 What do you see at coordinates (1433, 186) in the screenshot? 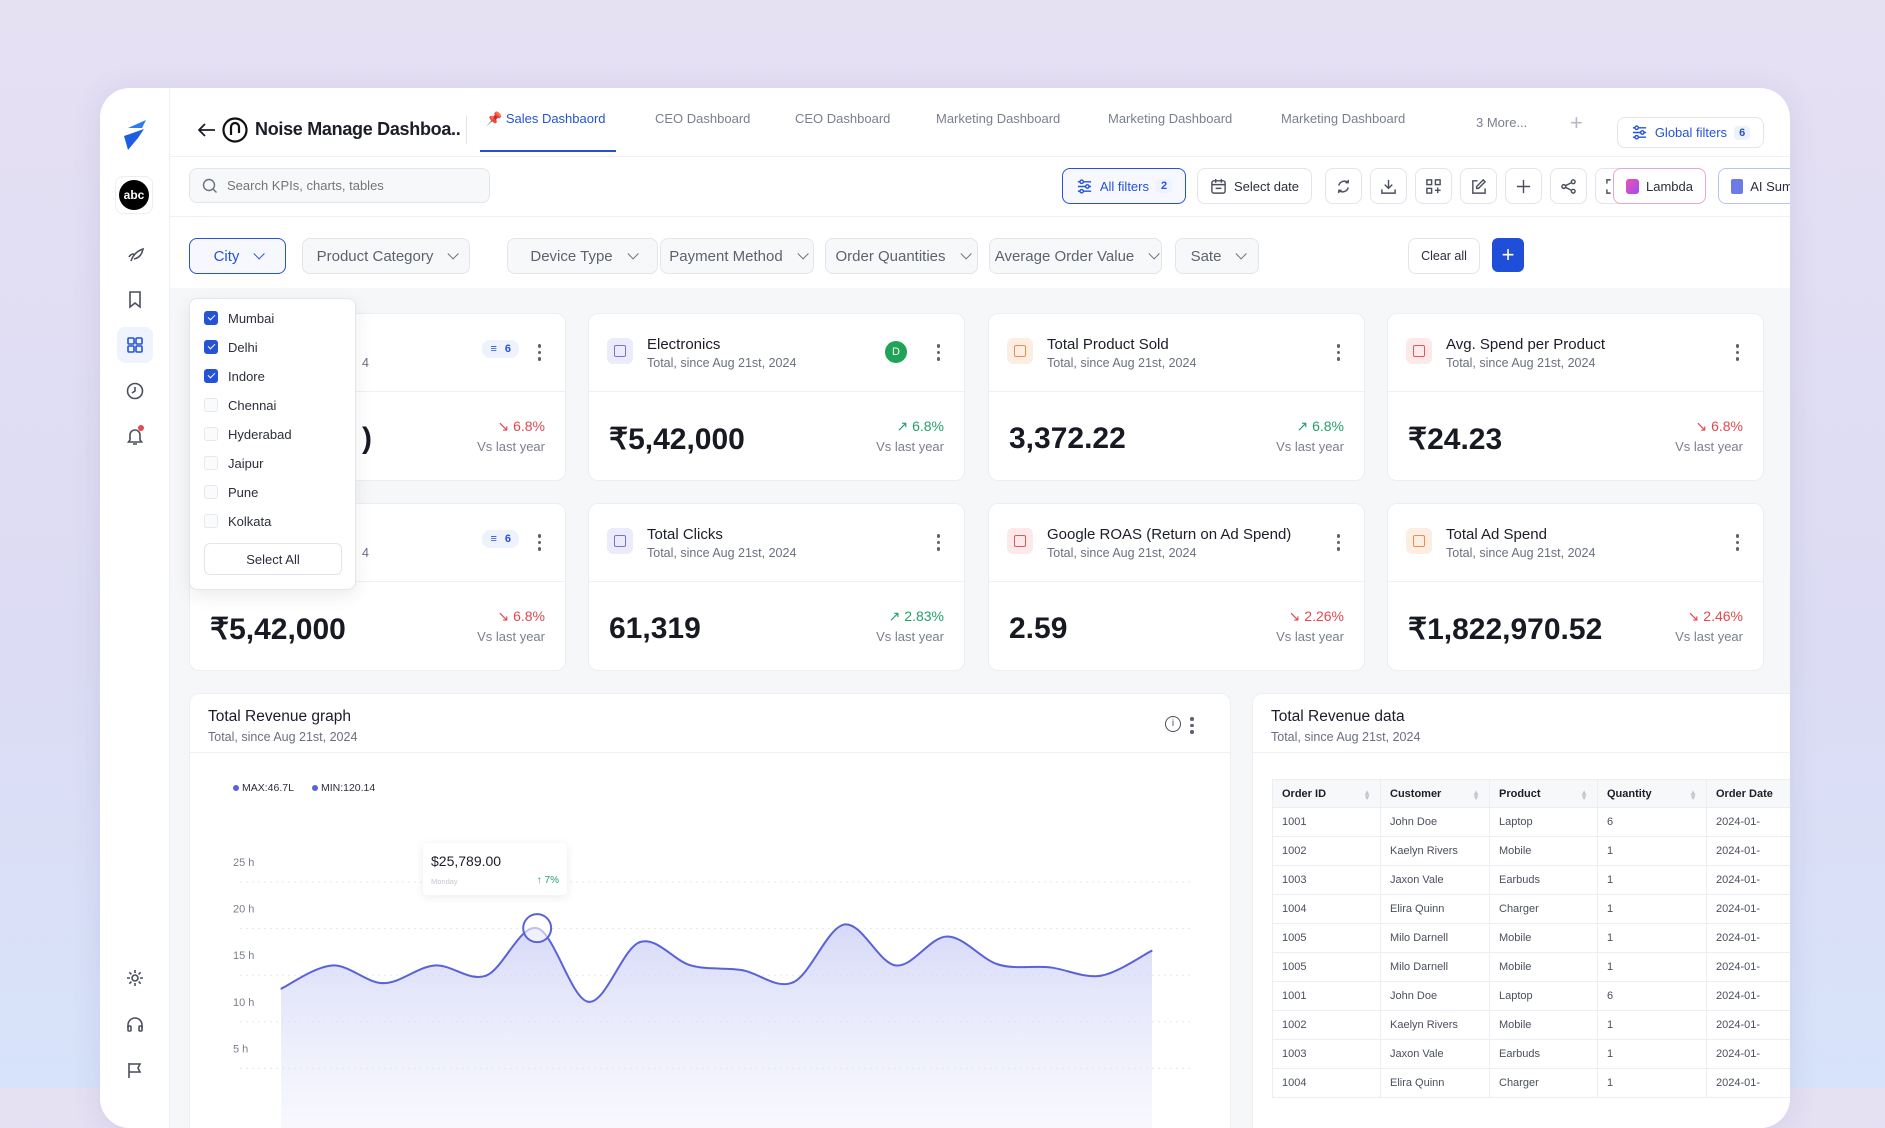
I see `add-widget-button` at bounding box center [1433, 186].